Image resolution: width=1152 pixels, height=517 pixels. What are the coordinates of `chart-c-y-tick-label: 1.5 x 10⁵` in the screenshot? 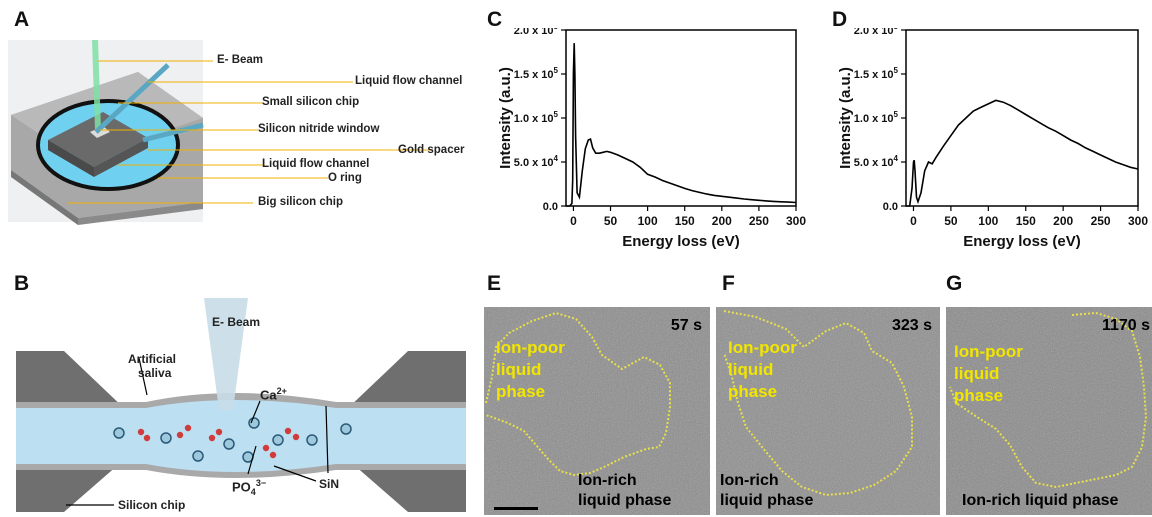 It's located at (536, 73).